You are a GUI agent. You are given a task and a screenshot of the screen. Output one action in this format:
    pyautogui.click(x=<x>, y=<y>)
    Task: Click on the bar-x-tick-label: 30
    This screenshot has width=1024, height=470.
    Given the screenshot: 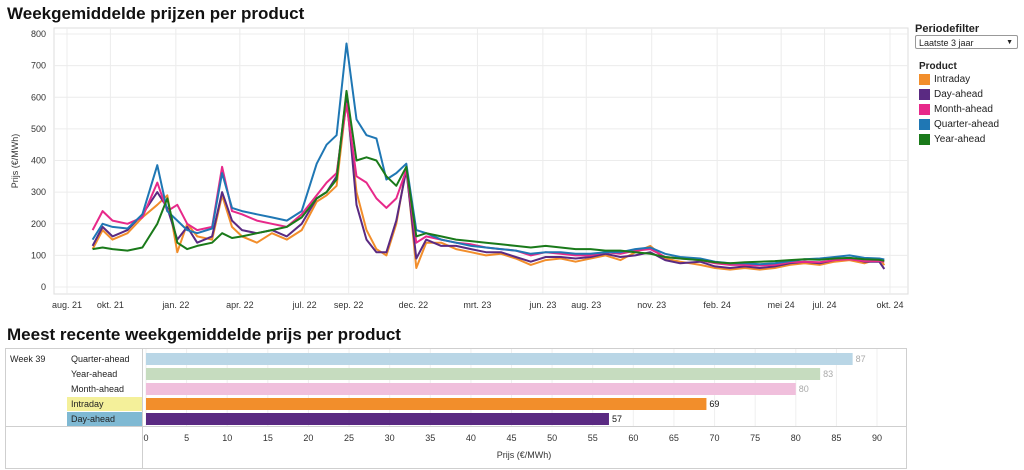 What is the action you would take?
    pyautogui.click(x=390, y=438)
    